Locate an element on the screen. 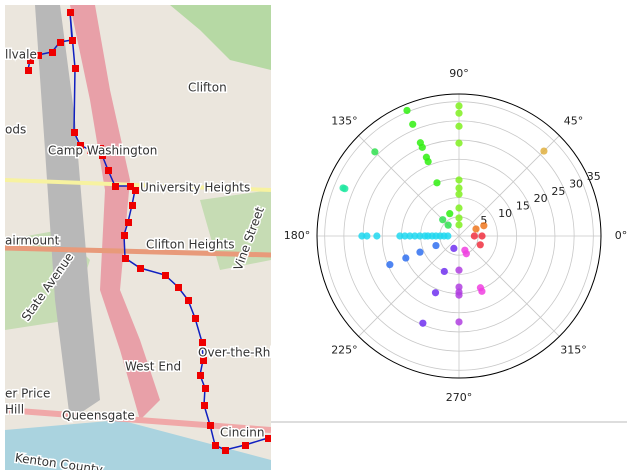 The image size is (627, 475). theta-tick-label: 0° is located at coordinates (621, 235).